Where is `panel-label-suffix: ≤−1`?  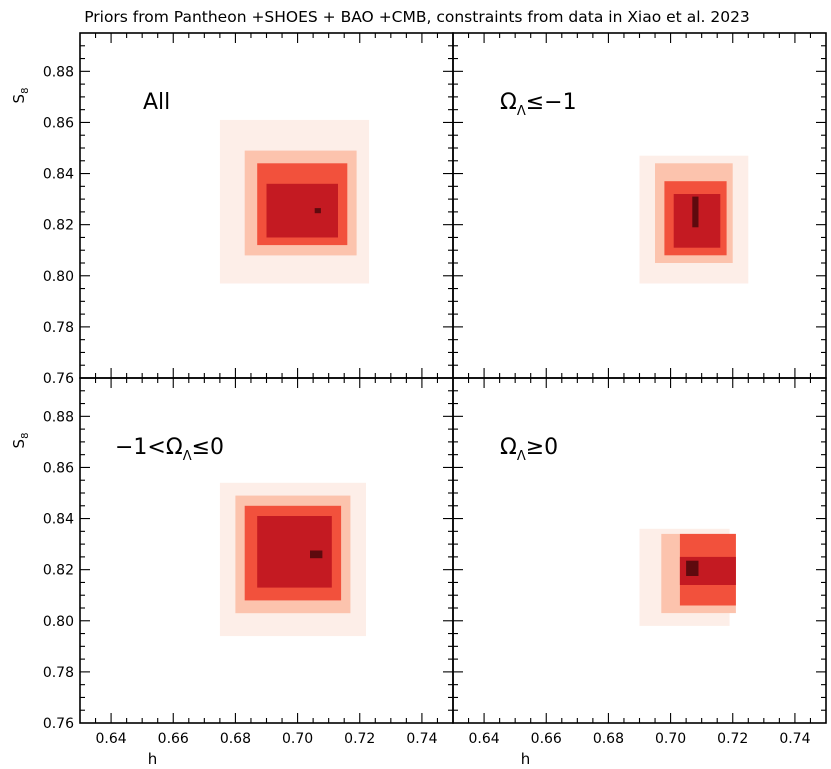
panel-label-suffix: ≤−1 is located at coordinates (551, 102).